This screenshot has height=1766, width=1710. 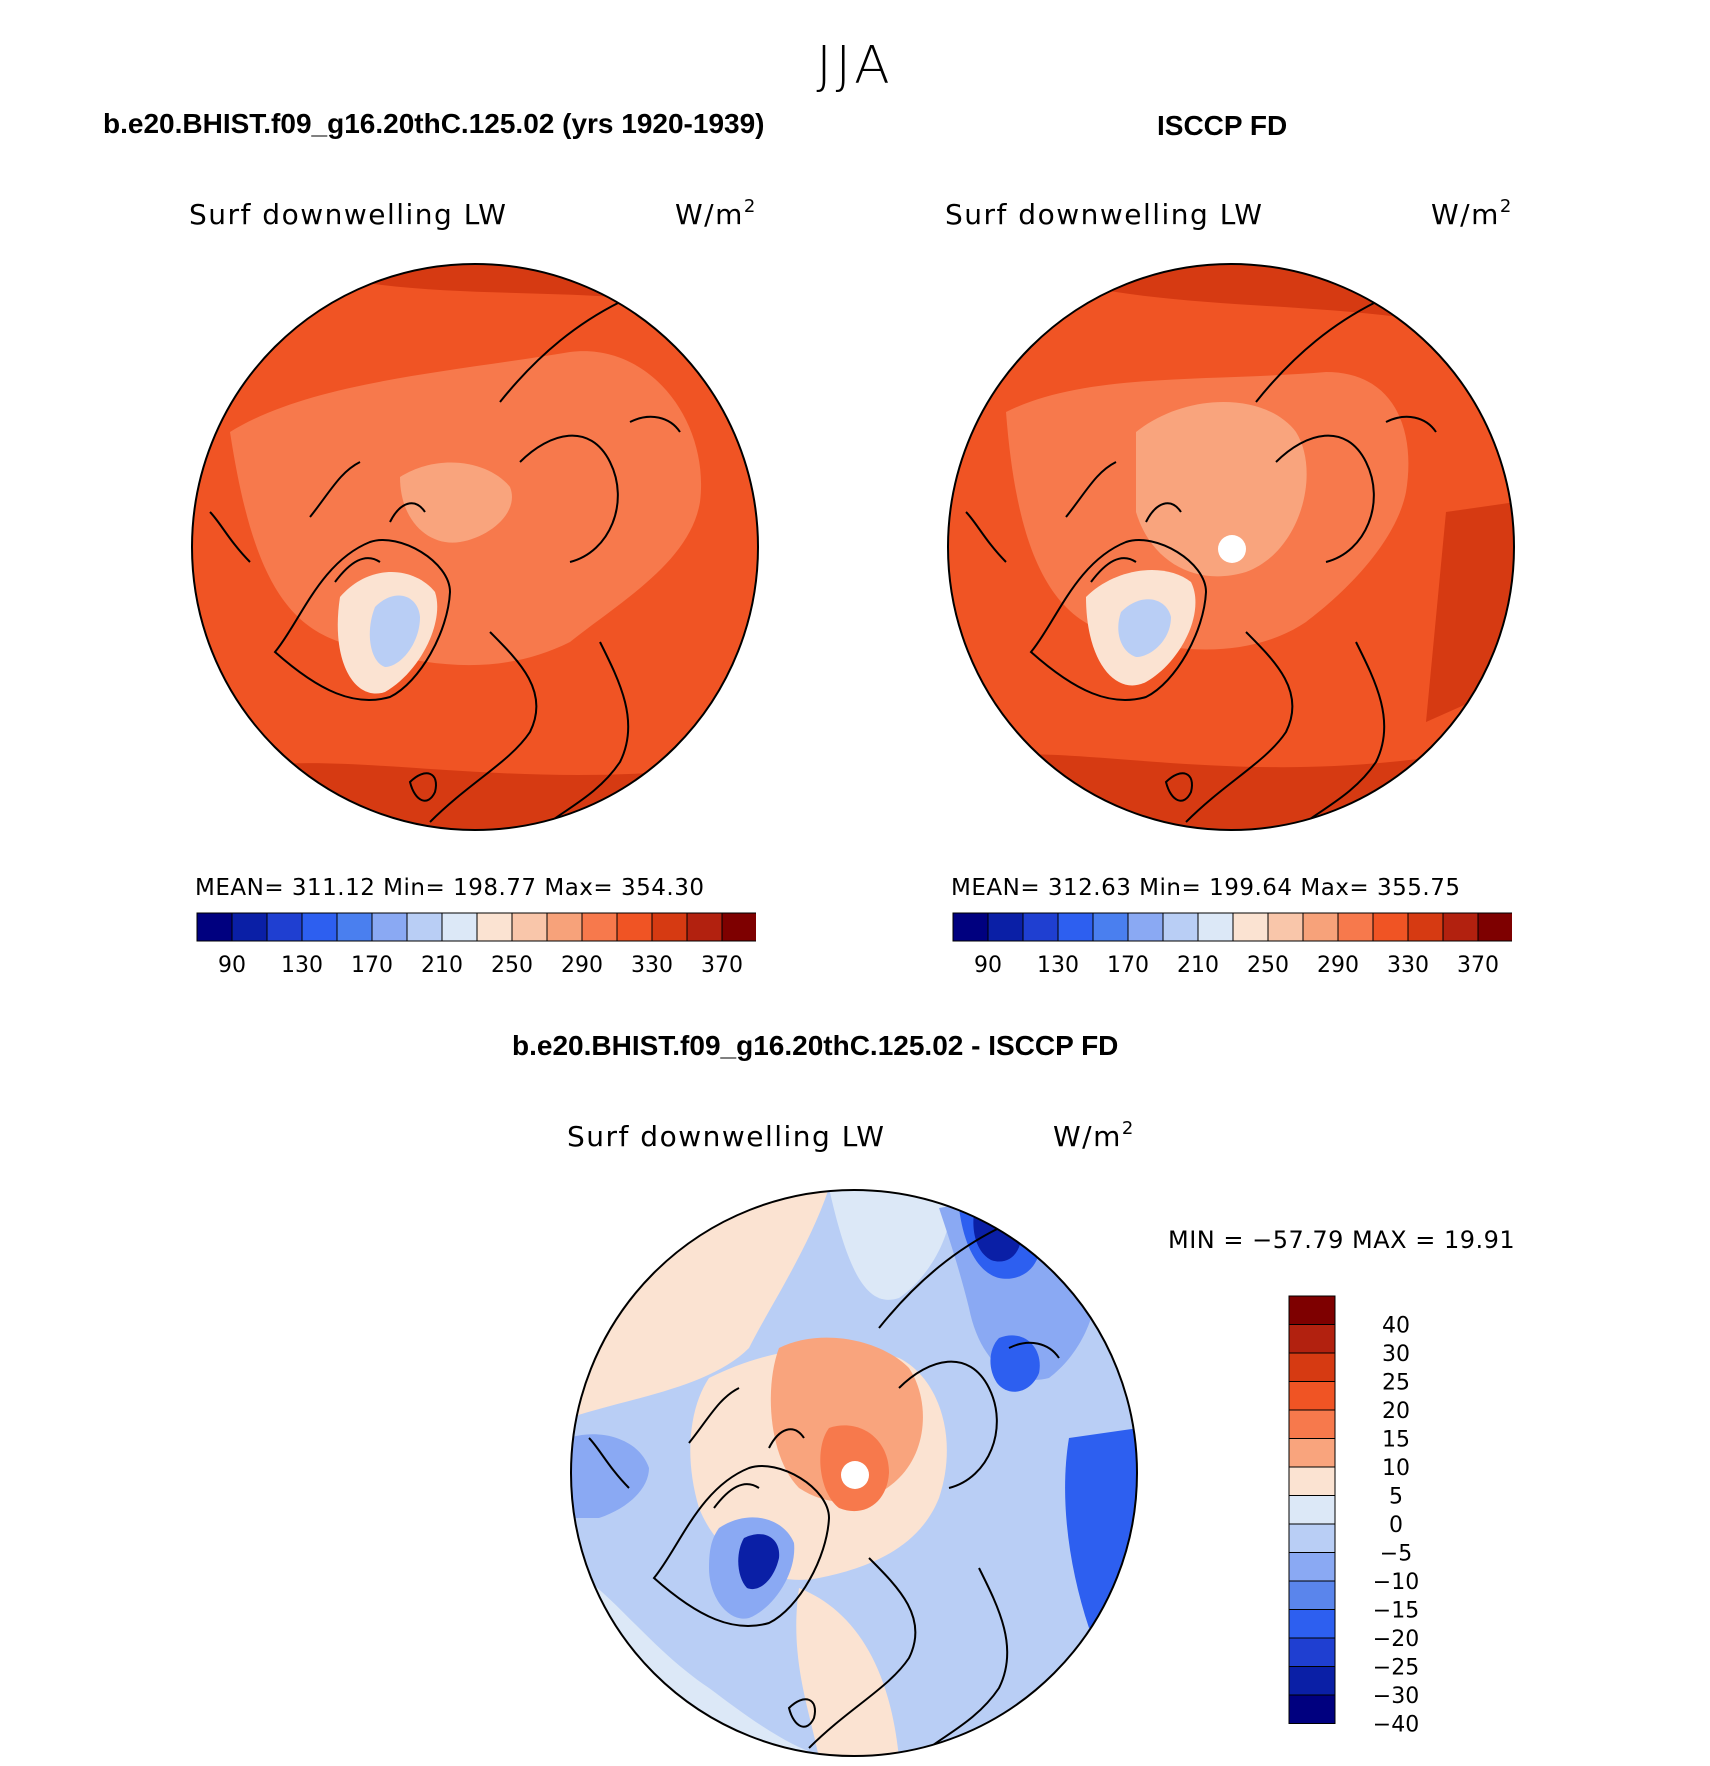 I want to click on model-stats: MEAN= 311.12 Min= 198.77 Max= 354.30, so click(x=450, y=888).